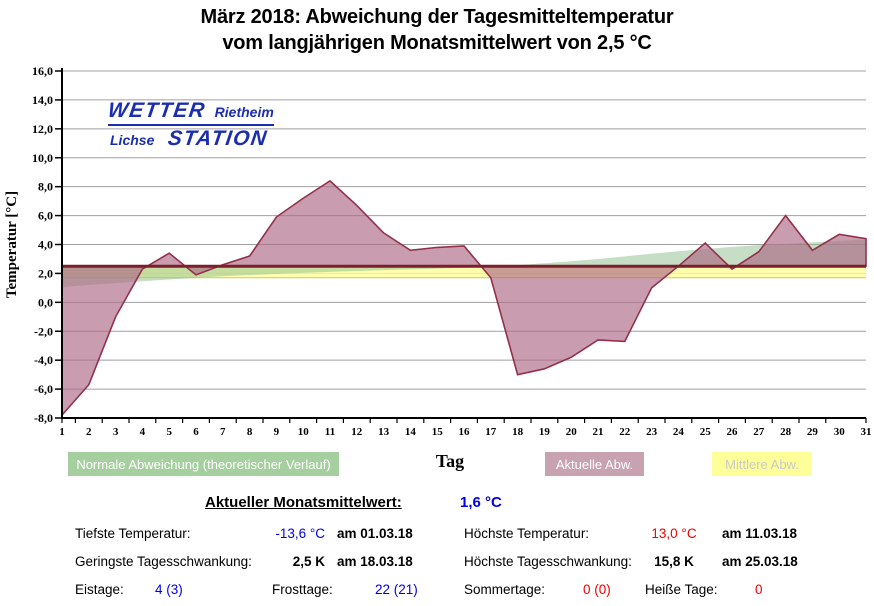 The image size is (874, 606). I want to click on svg-text: 4,0, so click(45, 245).